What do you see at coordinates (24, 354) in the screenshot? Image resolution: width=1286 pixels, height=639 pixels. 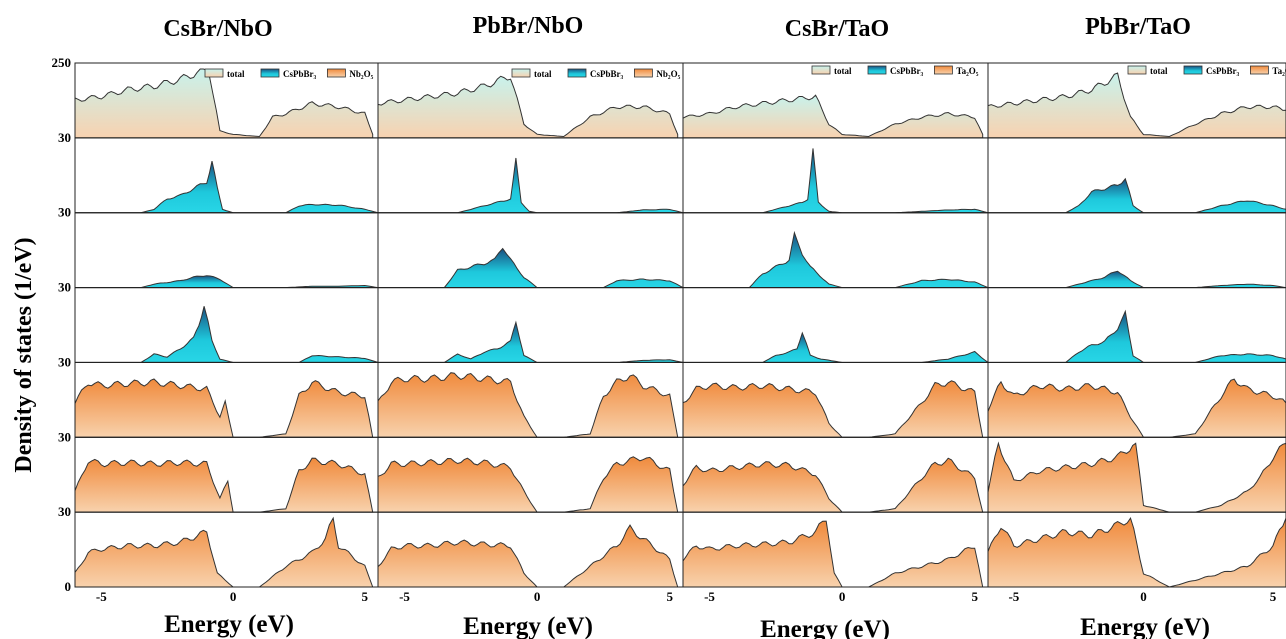 I see `y-axis-label: Density of states (1/eV)` at bounding box center [24, 354].